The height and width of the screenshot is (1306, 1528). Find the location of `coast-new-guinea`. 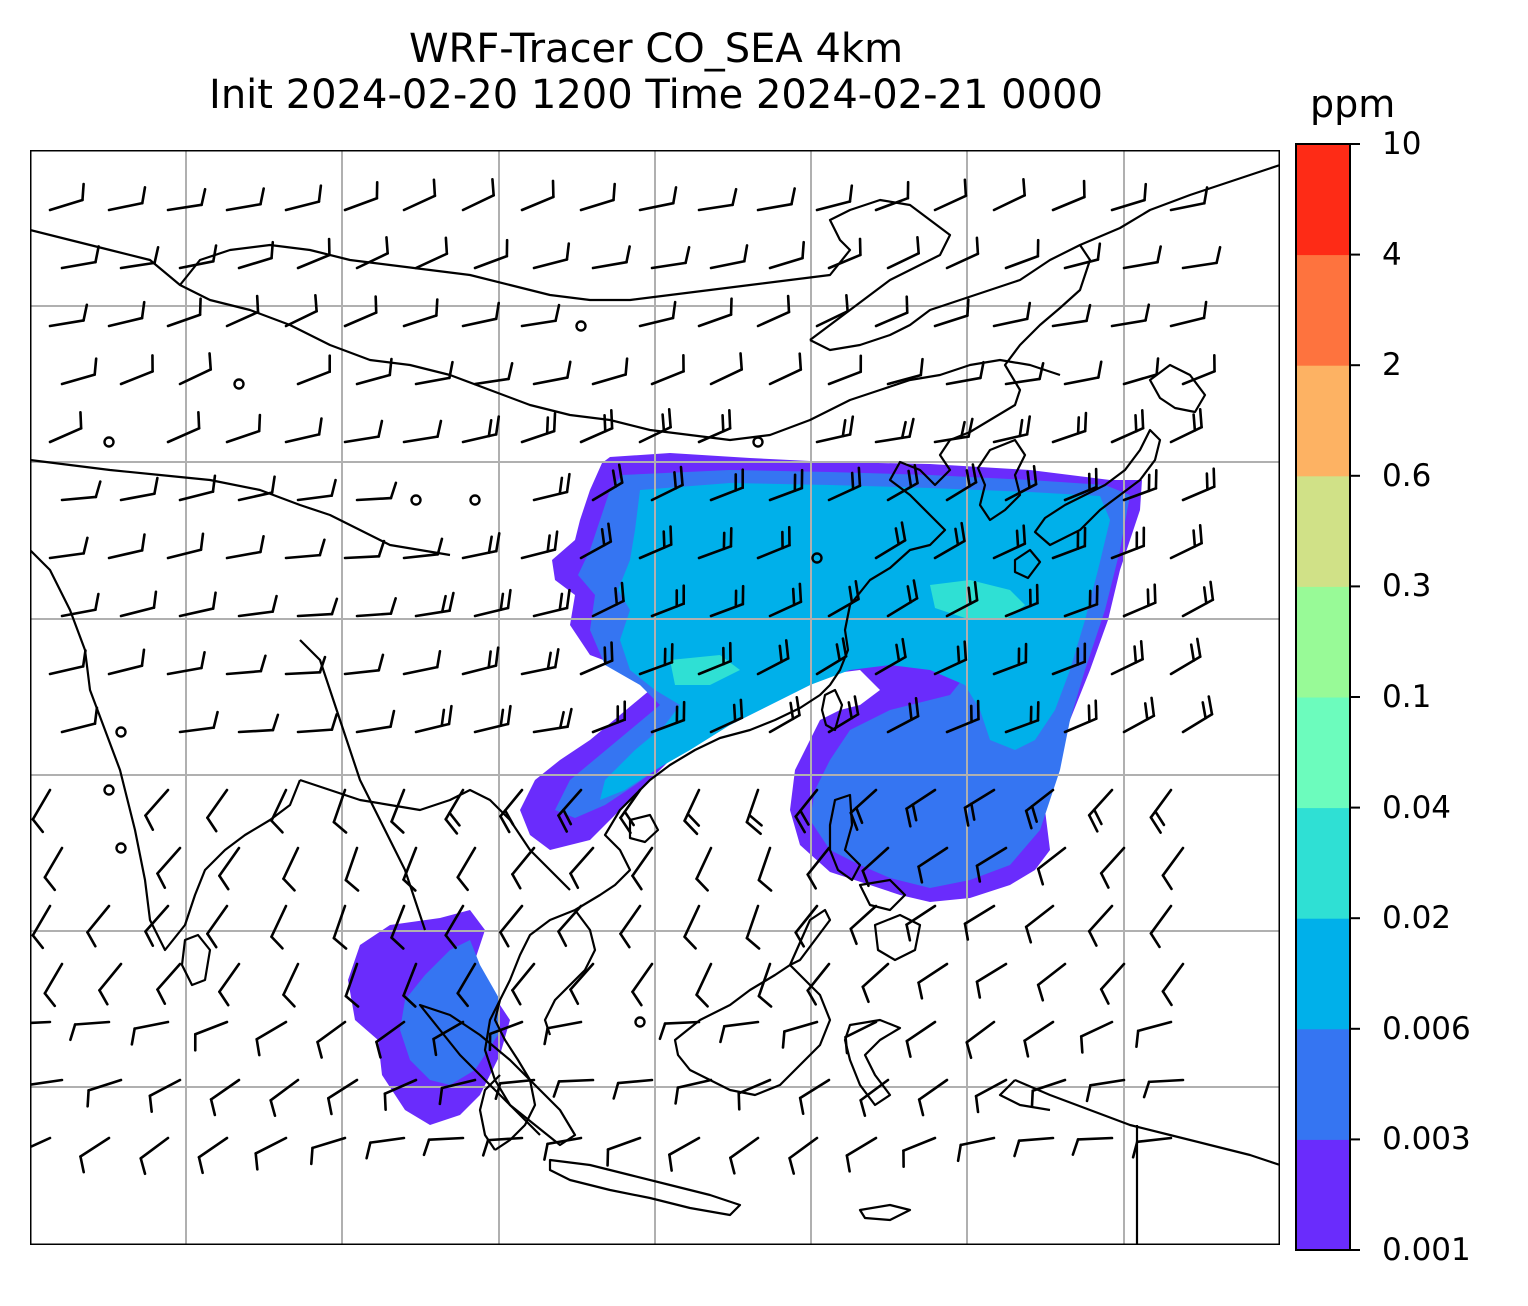

coast-new-guinea is located at coordinates (1139, 1161).